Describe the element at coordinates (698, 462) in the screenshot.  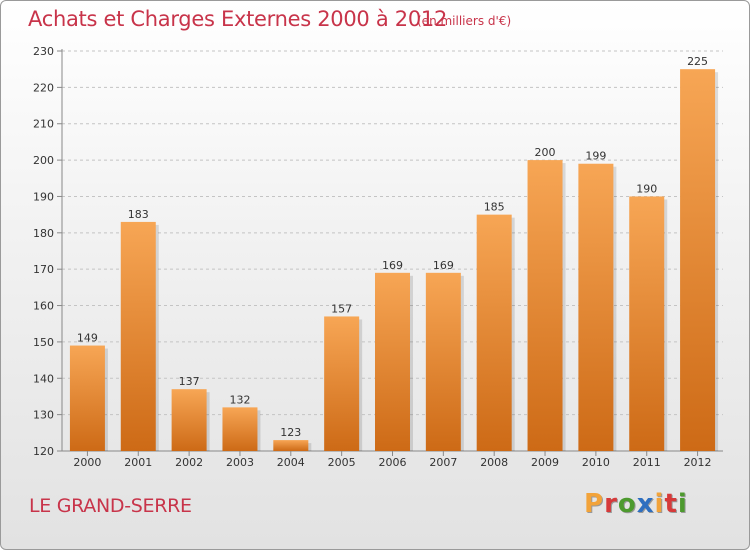
I see `x-tick-label: 2012` at that location.